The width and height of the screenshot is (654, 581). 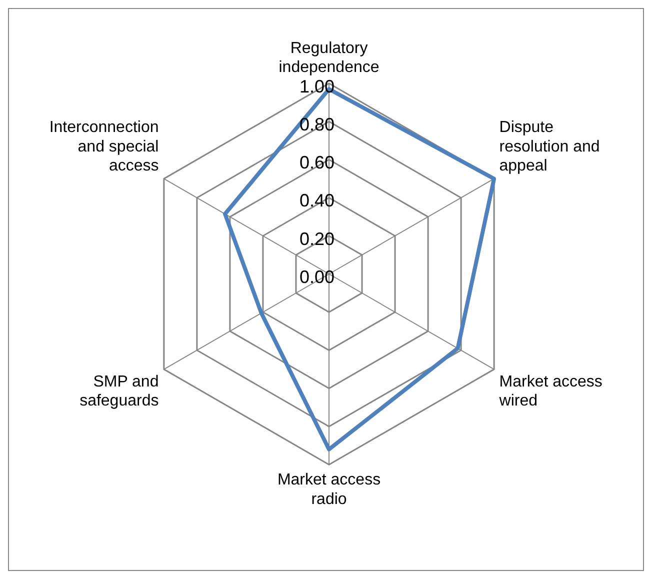 I want to click on y-tick-label: 1.00, so click(x=317, y=86).